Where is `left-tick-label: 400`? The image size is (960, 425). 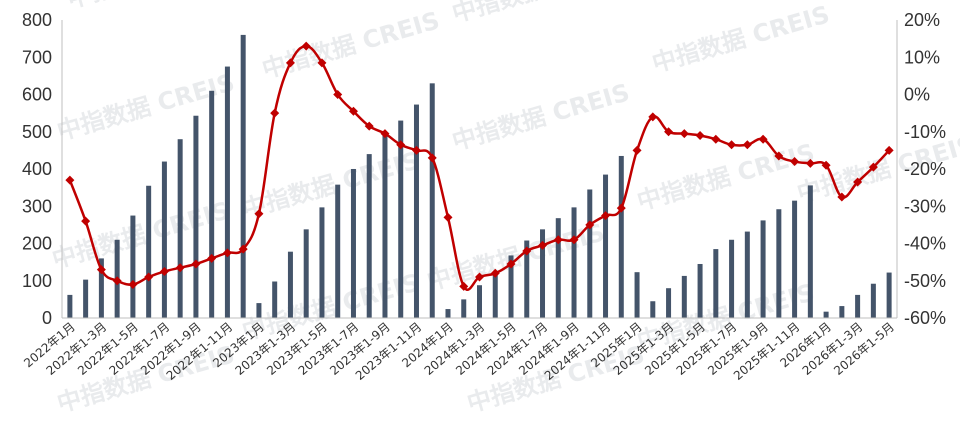 left-tick-label: 400 is located at coordinates (37, 169).